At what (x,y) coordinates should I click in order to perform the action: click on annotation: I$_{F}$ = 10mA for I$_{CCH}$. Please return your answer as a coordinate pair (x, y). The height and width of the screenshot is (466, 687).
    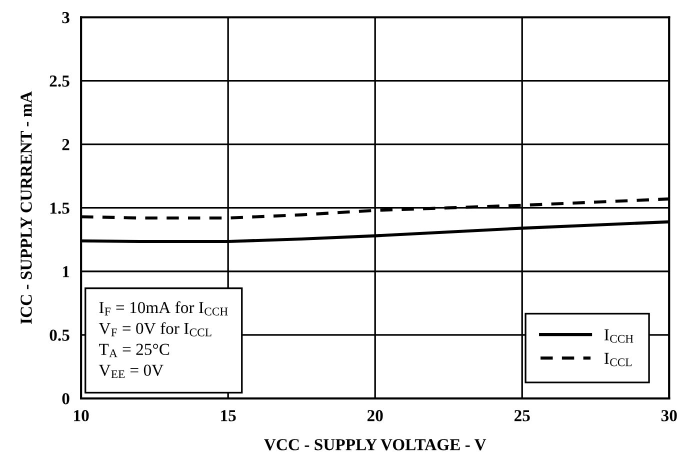
    Looking at the image, I should click on (163, 308).